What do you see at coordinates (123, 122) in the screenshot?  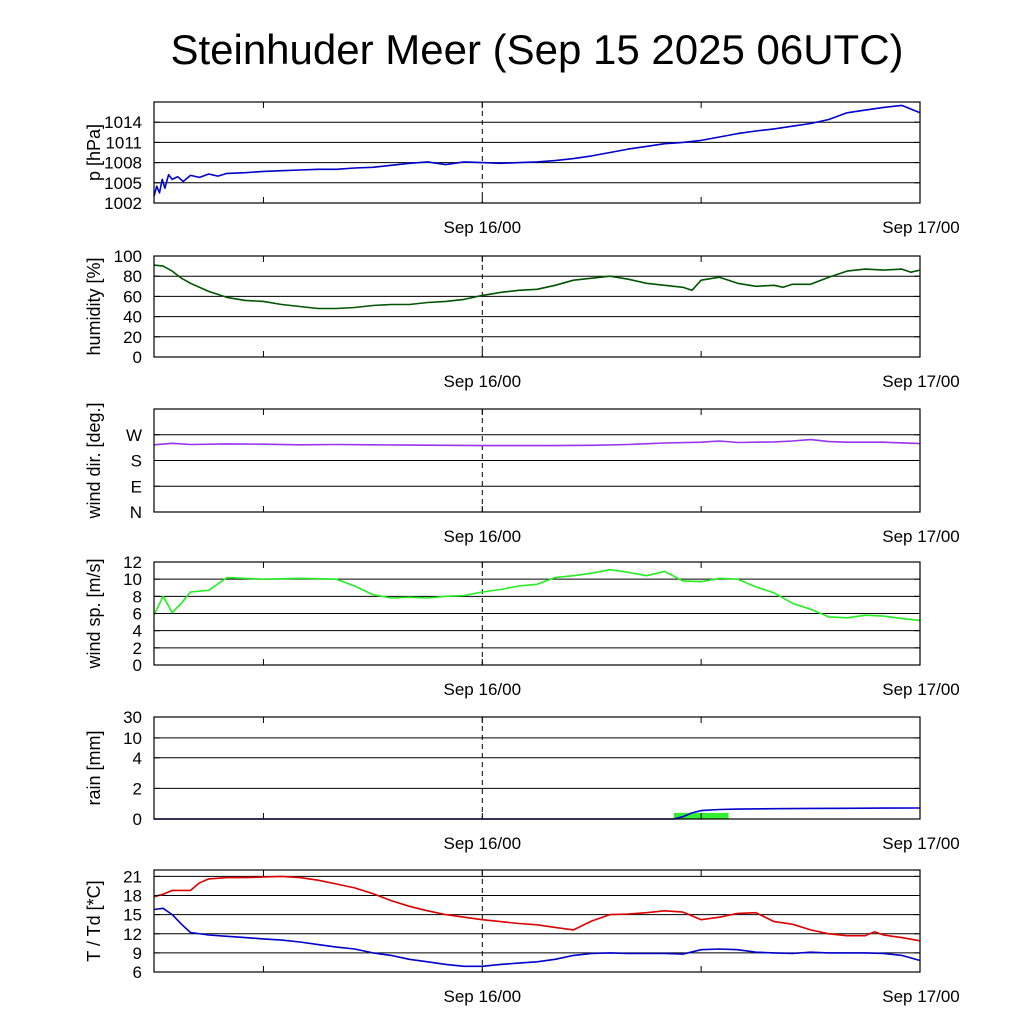 I see `y-tick-label: 1014` at bounding box center [123, 122].